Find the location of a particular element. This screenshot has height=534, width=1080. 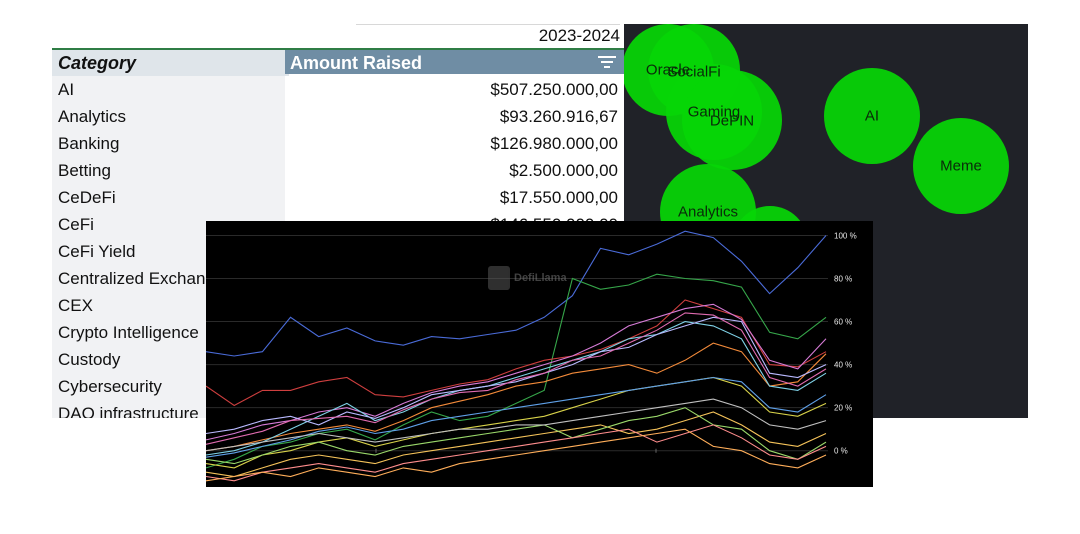

amount-raised-header-label: Amount Raised is located at coordinates (356, 63).